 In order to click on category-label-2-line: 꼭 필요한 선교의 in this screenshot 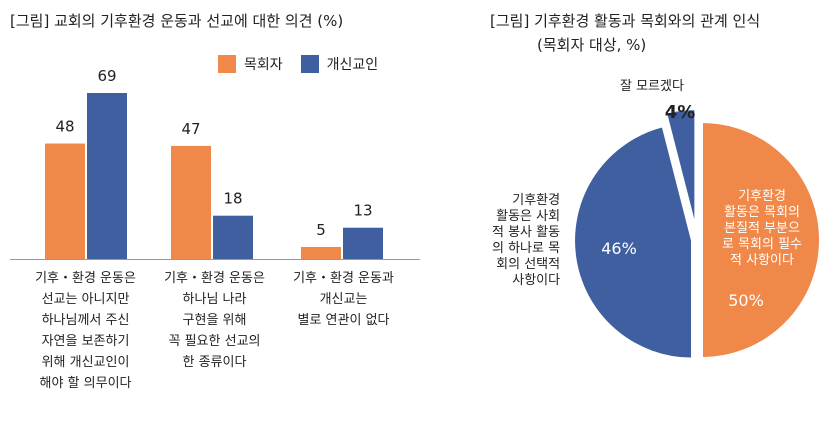, I will do `click(214, 341)`.